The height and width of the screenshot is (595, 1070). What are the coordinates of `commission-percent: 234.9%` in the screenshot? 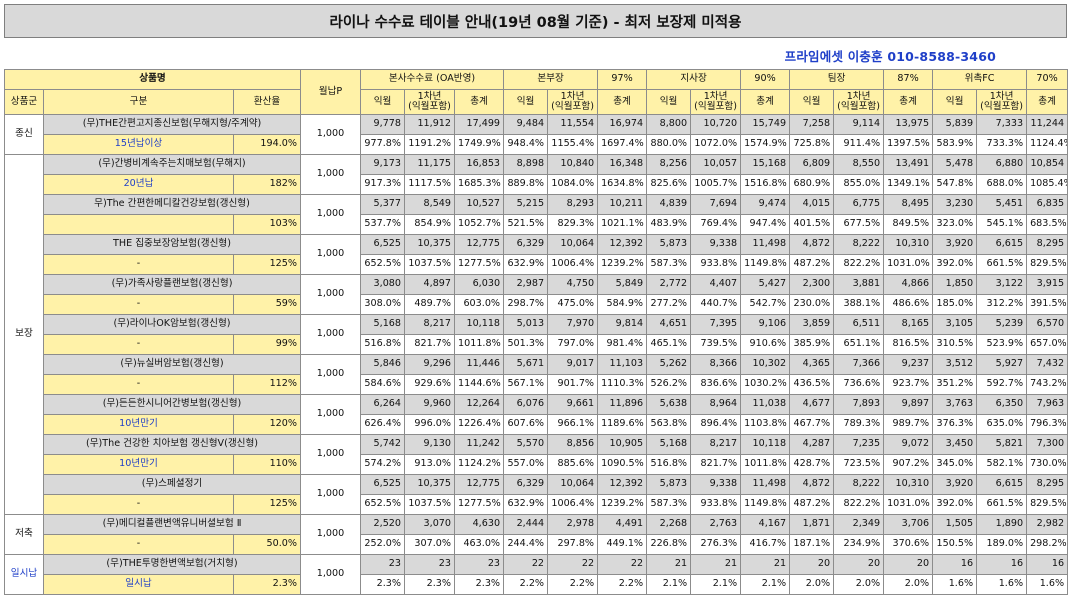 It's located at (859, 544).